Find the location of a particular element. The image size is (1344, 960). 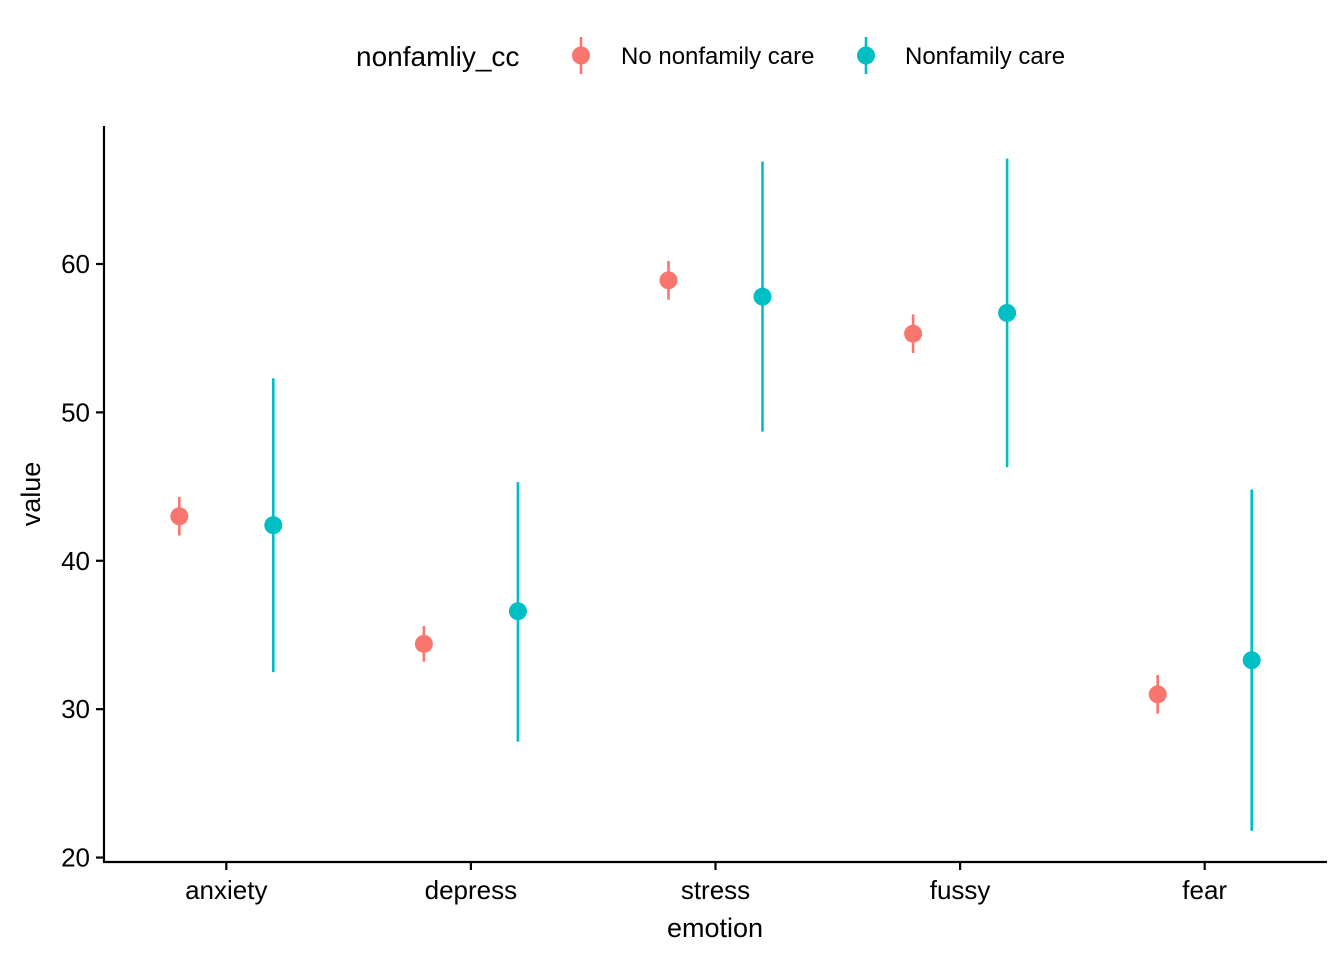

x-tick-label-fussy: fussy is located at coordinates (960, 890).